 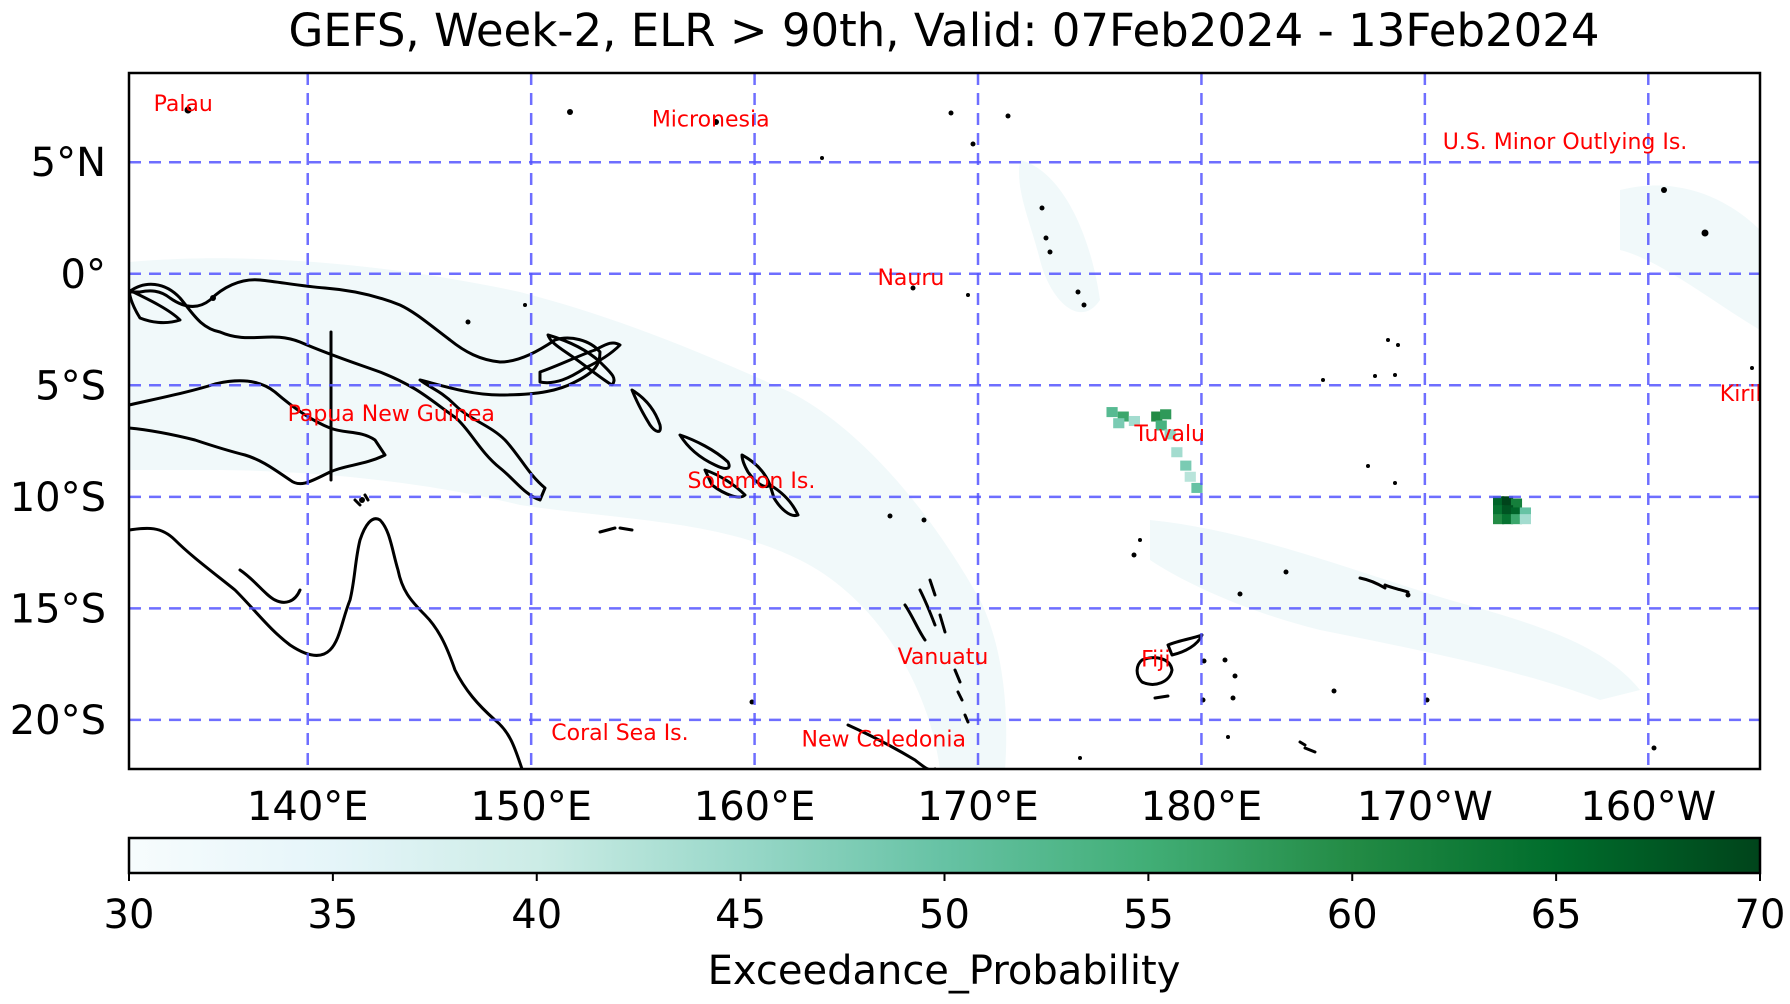 I want to click on latitude-tick-label: 5°N, so click(x=68, y=163).